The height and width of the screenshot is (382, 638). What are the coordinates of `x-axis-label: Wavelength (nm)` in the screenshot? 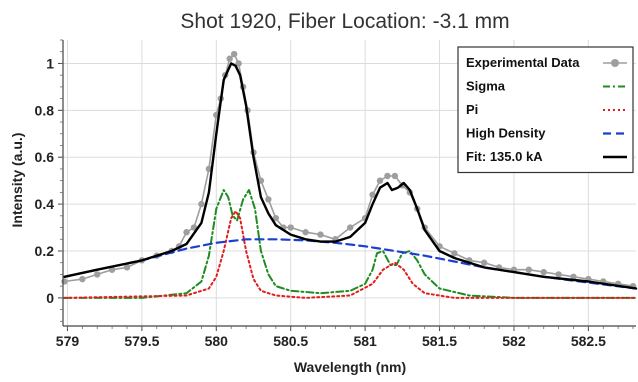 It's located at (350, 367).